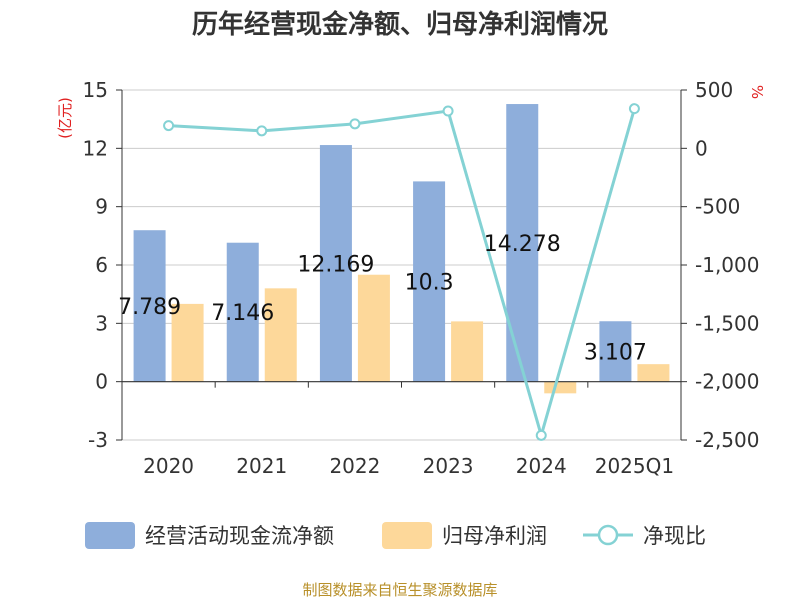 The image size is (800, 600). I want to click on chart-title: 历年经营现金净额、归母净利润情况, so click(400, 24).